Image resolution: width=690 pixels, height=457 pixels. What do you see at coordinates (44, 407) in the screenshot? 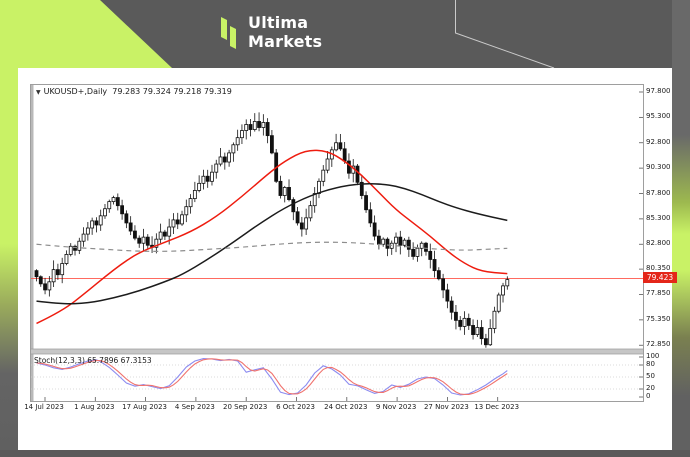
I see `date-axis-label: 14 Jul 2023` at bounding box center [44, 407].